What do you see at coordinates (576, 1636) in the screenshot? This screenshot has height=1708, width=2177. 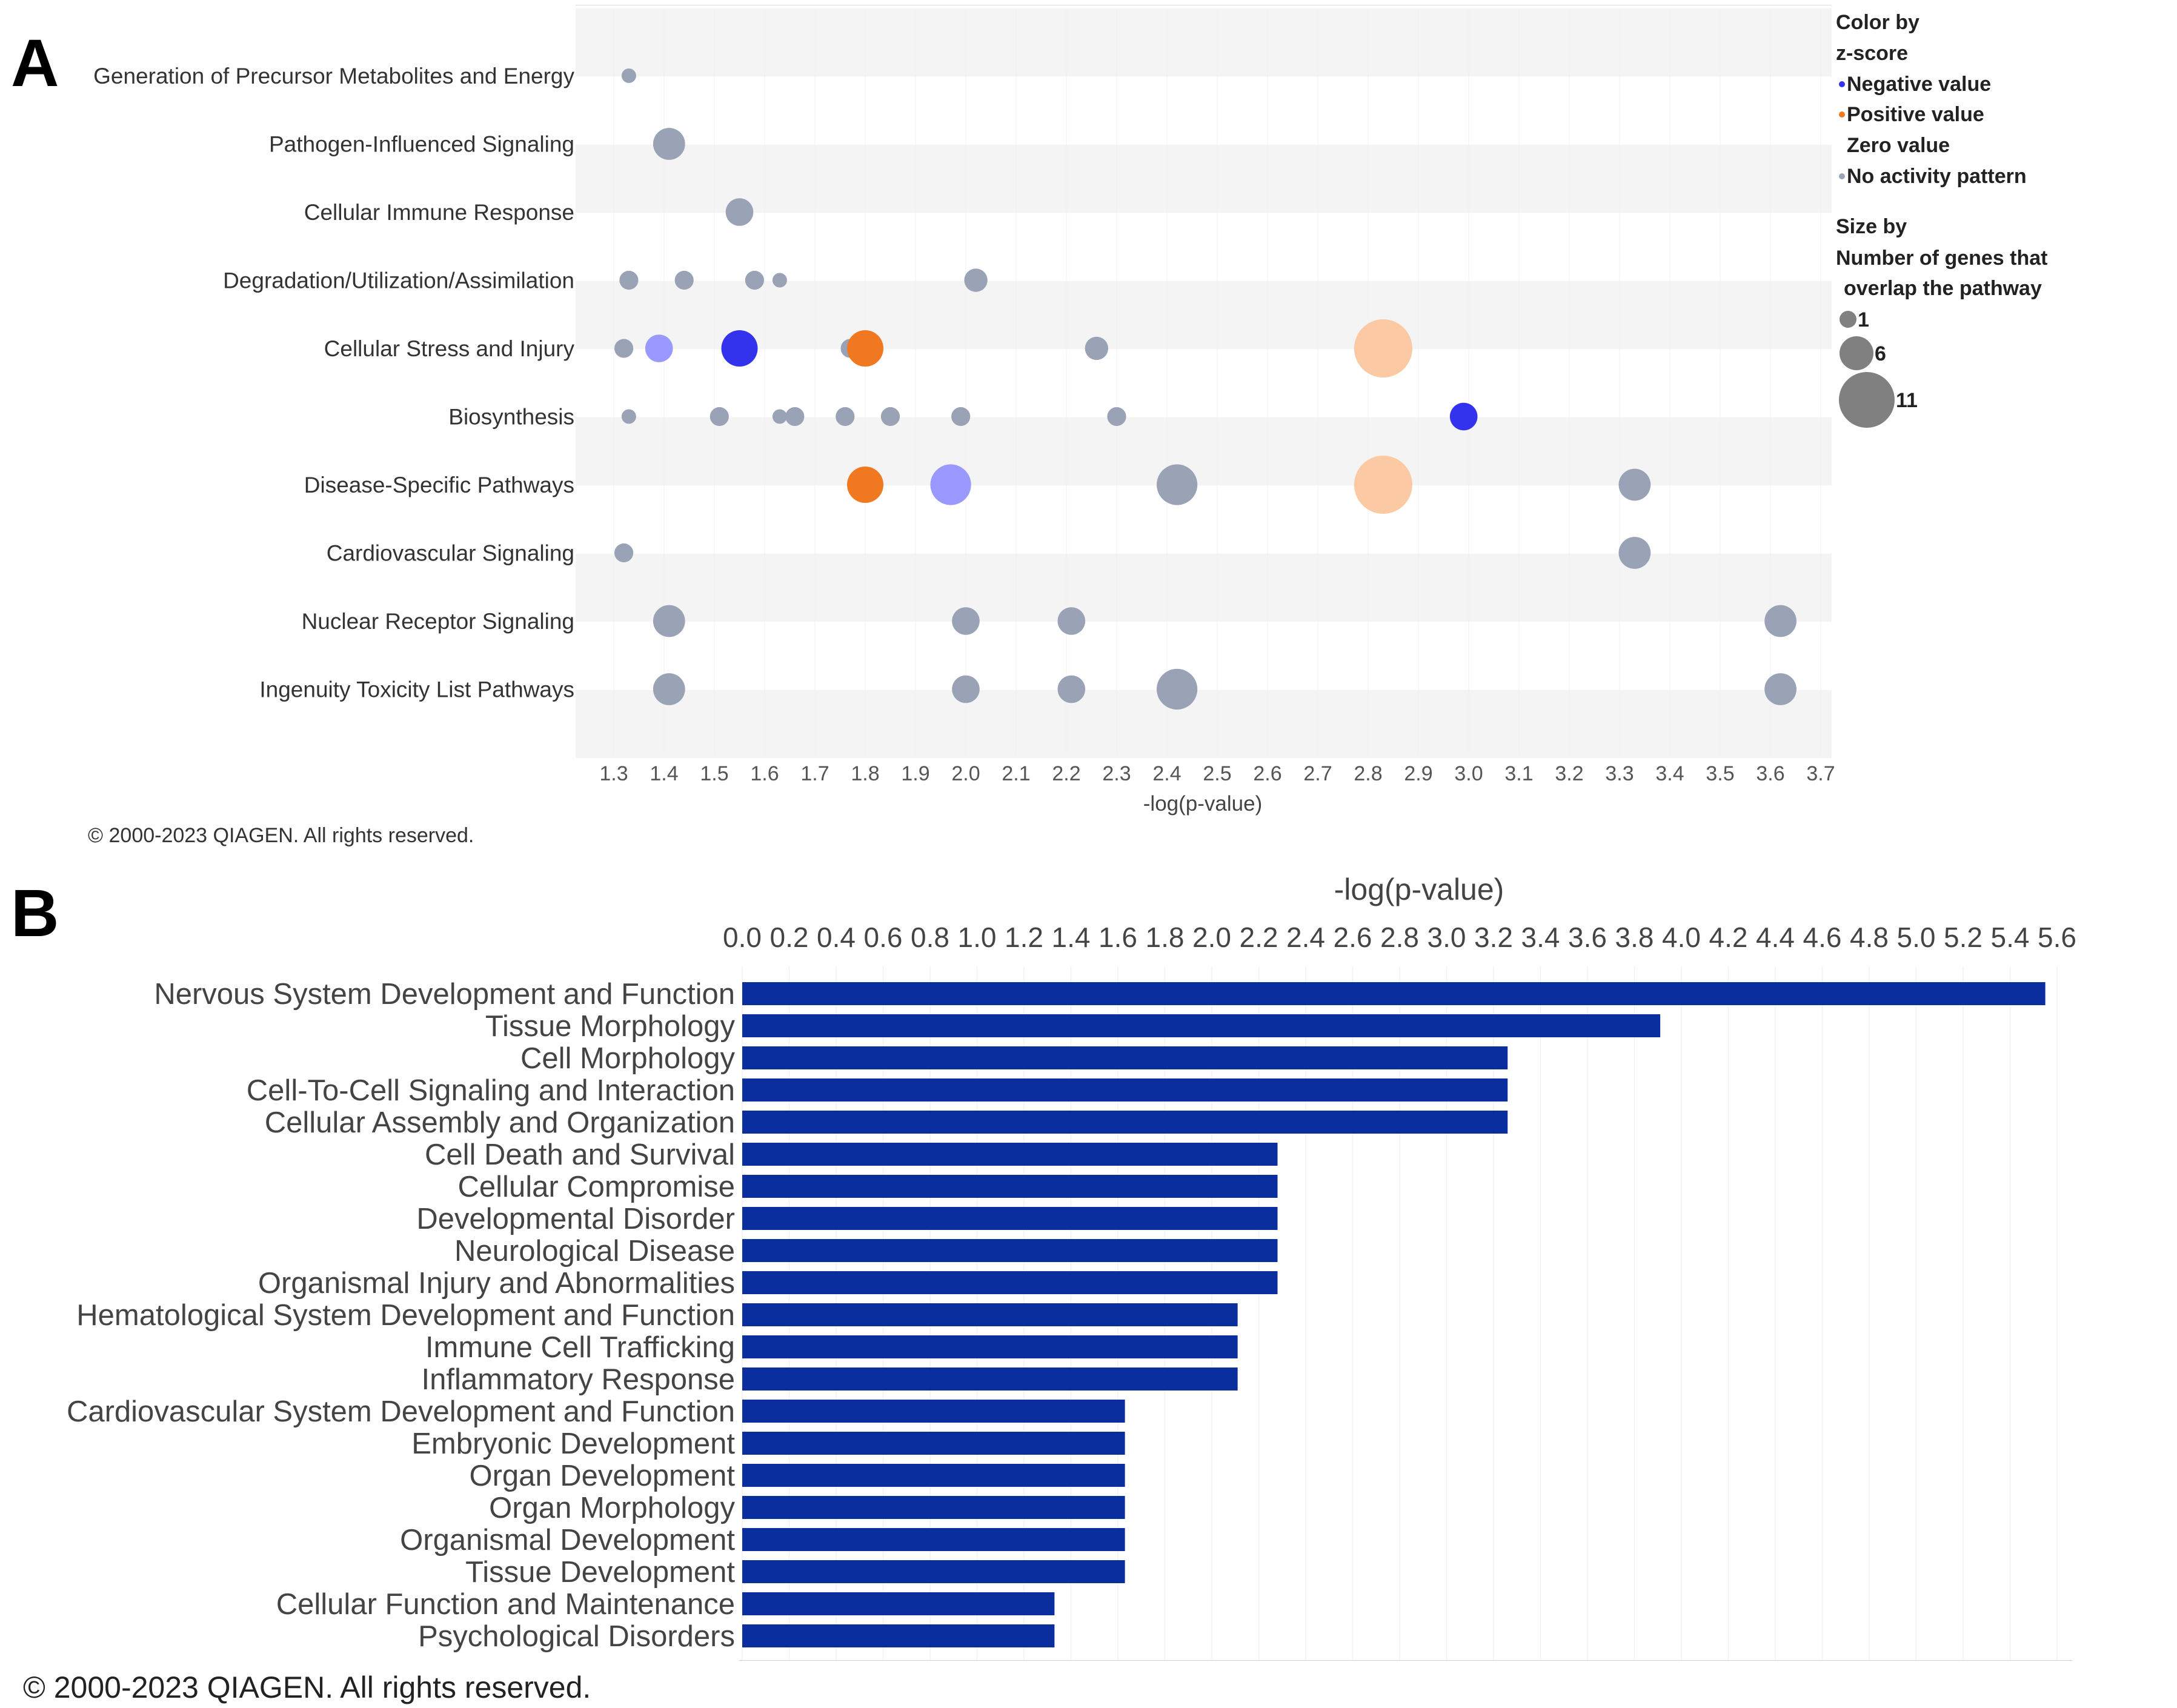 I see `category-label: Psychological Disorders` at bounding box center [576, 1636].